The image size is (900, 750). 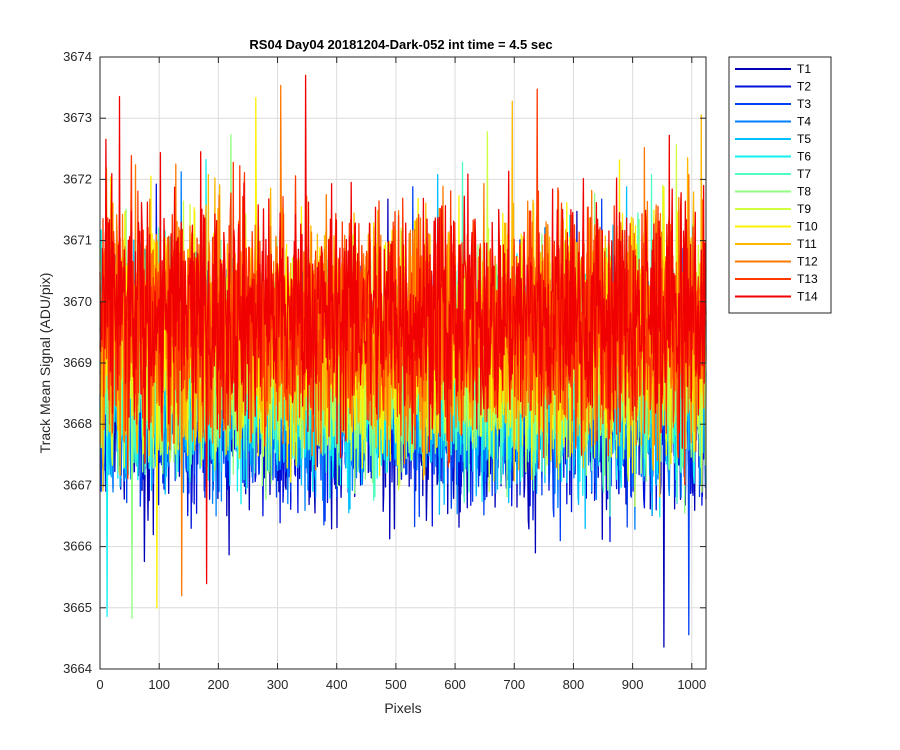 What do you see at coordinates (807, 279) in the screenshot?
I see `legend-label-t13: T13` at bounding box center [807, 279].